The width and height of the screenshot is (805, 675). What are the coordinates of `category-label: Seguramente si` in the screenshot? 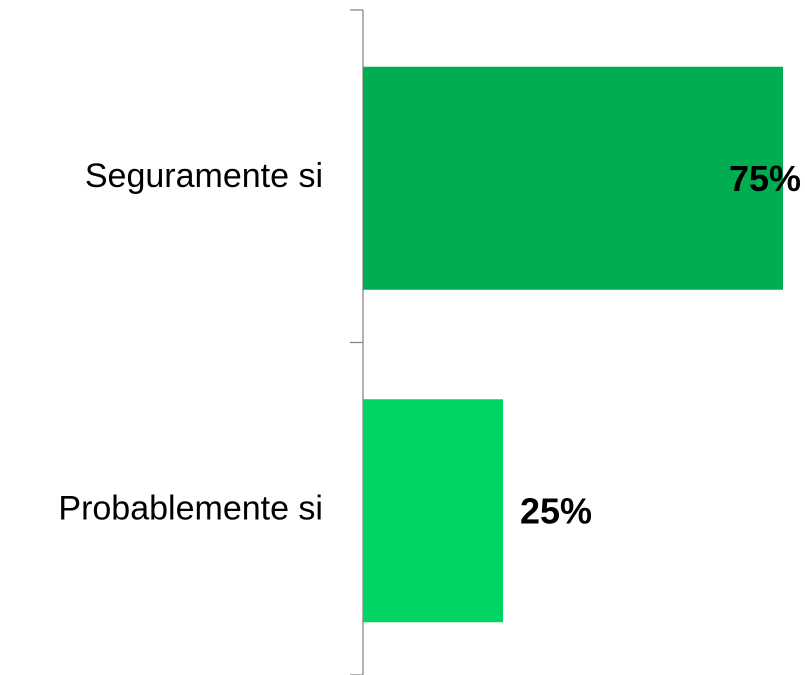 It's located at (204, 176).